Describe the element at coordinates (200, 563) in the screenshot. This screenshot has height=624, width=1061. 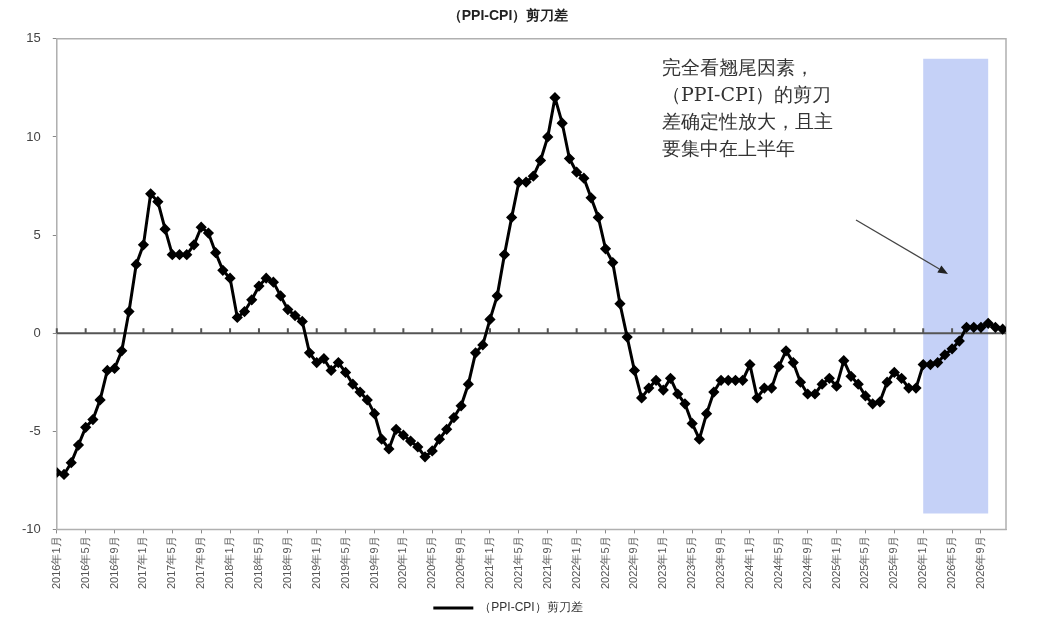
I see `x-tick-label: 2017年9月` at that location.